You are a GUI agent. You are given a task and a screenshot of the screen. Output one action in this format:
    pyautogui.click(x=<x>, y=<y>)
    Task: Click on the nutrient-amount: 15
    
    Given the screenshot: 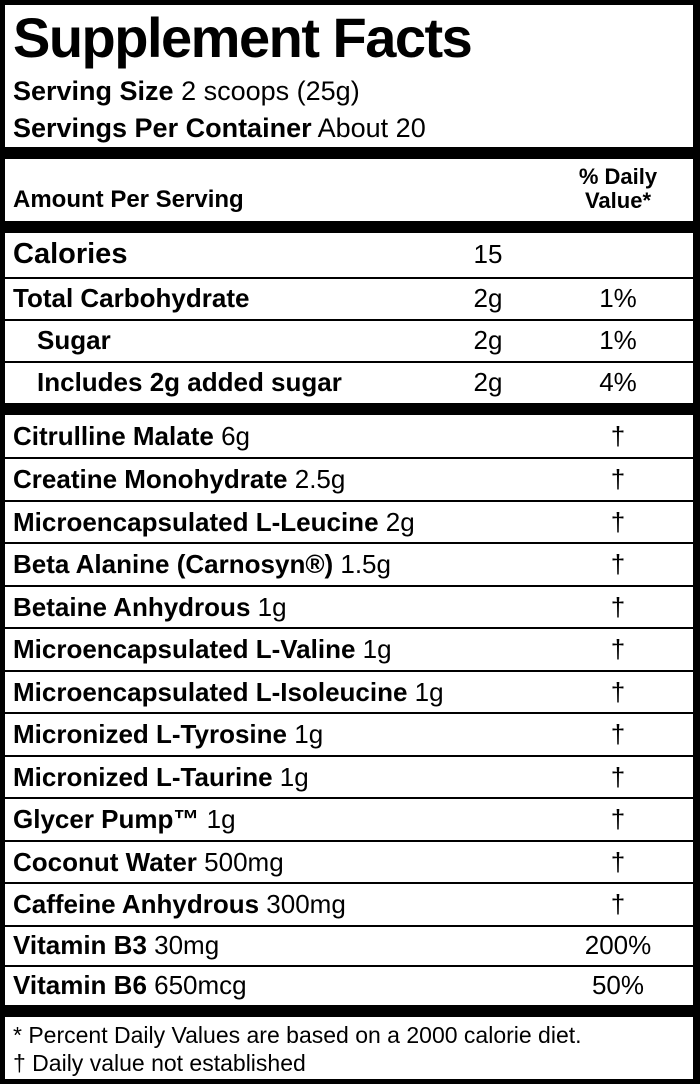 What is the action you would take?
    pyautogui.click(x=488, y=254)
    